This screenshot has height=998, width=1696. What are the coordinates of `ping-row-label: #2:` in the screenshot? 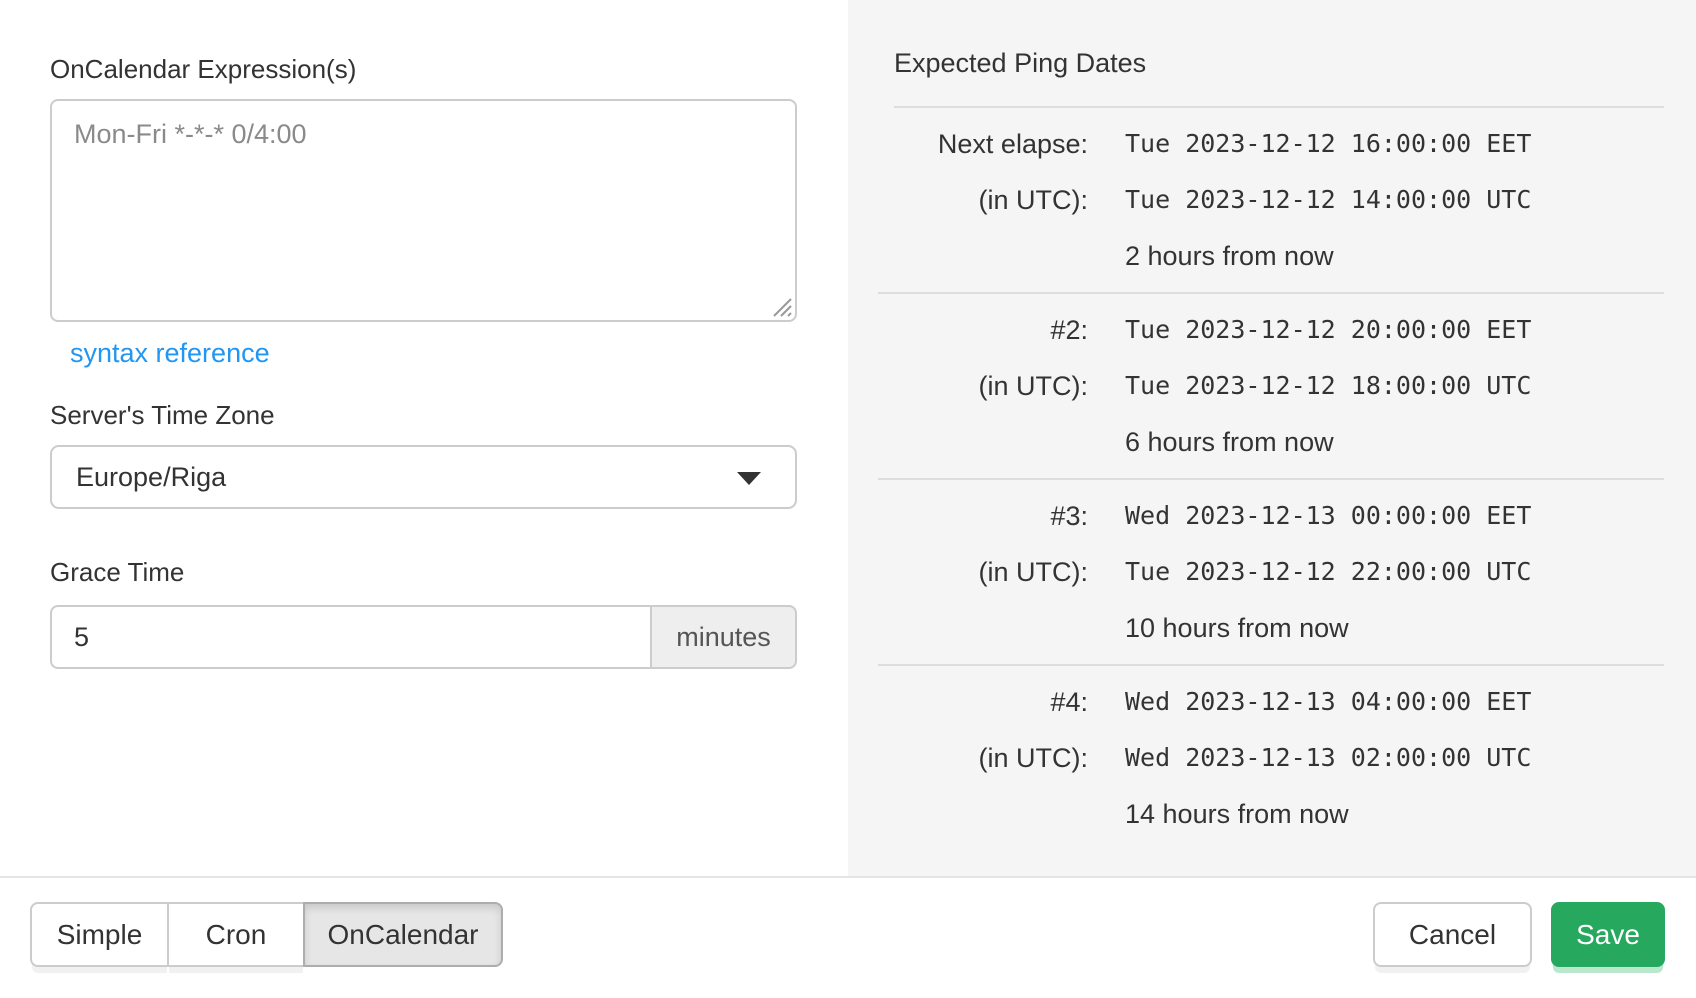 It's located at (1069, 330).